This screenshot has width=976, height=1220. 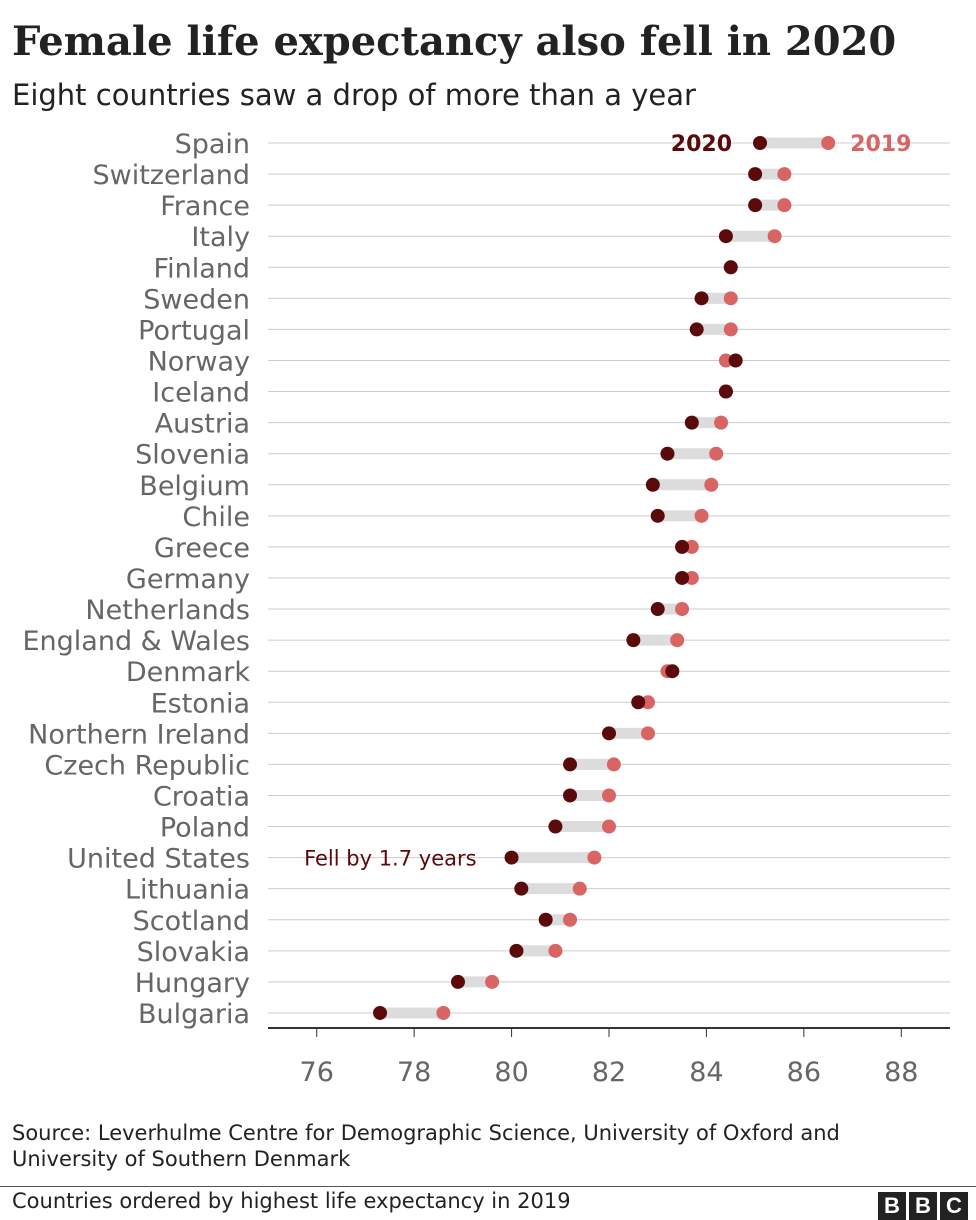 I want to click on country-label: Iceland, so click(x=201, y=393).